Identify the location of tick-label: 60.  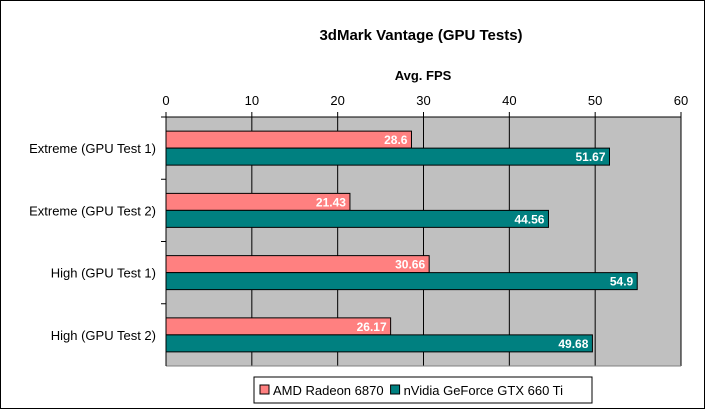
(681, 100).